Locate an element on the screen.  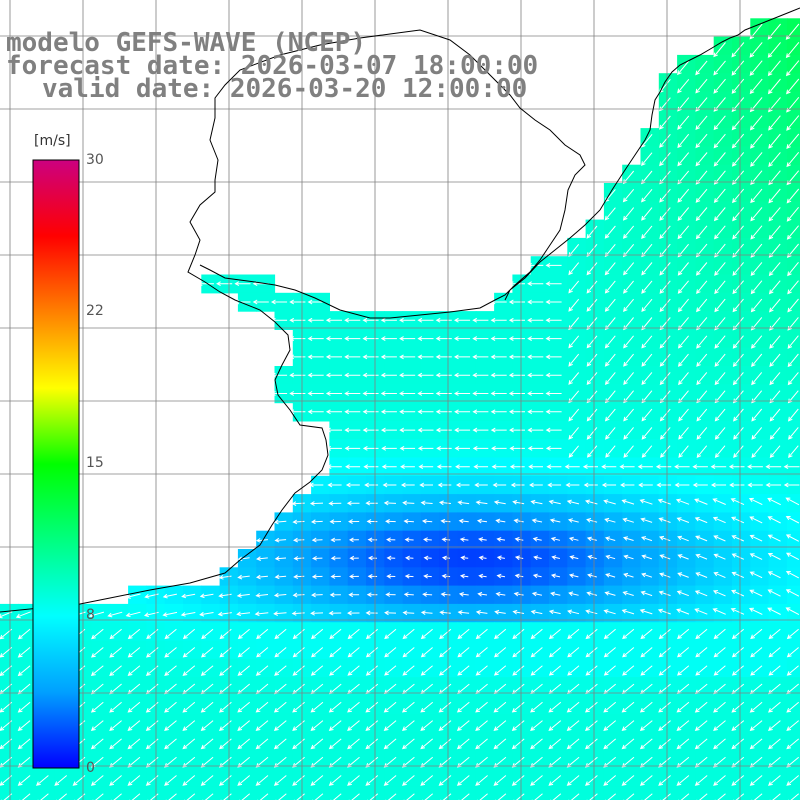
model-title: modelo GEFS-WAVE (NCEP) is located at coordinates (186, 43).